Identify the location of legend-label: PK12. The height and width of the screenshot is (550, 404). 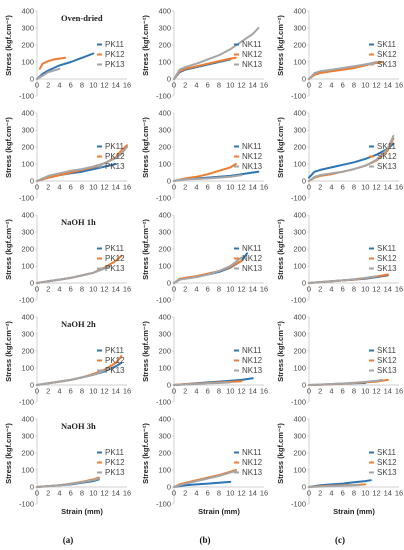
(115, 156).